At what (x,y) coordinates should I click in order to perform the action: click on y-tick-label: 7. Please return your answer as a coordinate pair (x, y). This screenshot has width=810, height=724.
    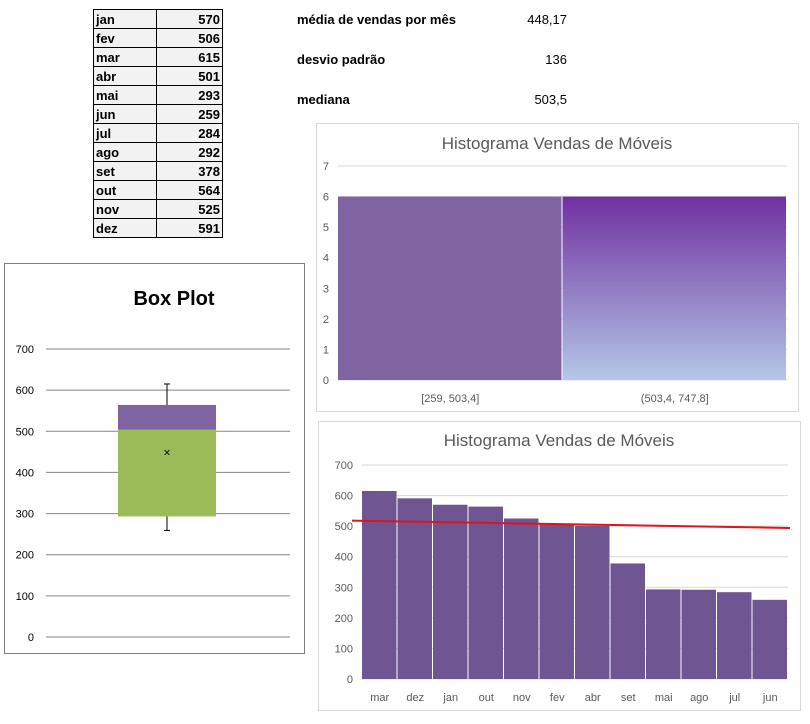
    Looking at the image, I should click on (326, 167).